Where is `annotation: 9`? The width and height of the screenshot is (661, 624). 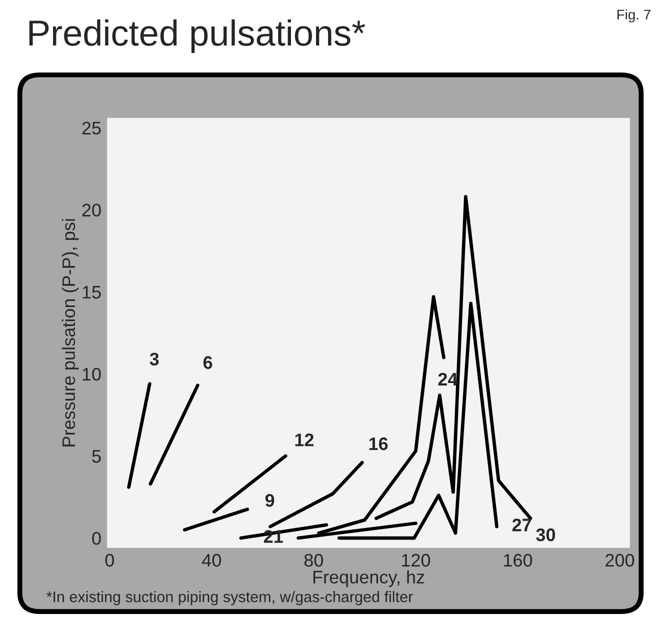 annotation: 9 is located at coordinates (269, 500).